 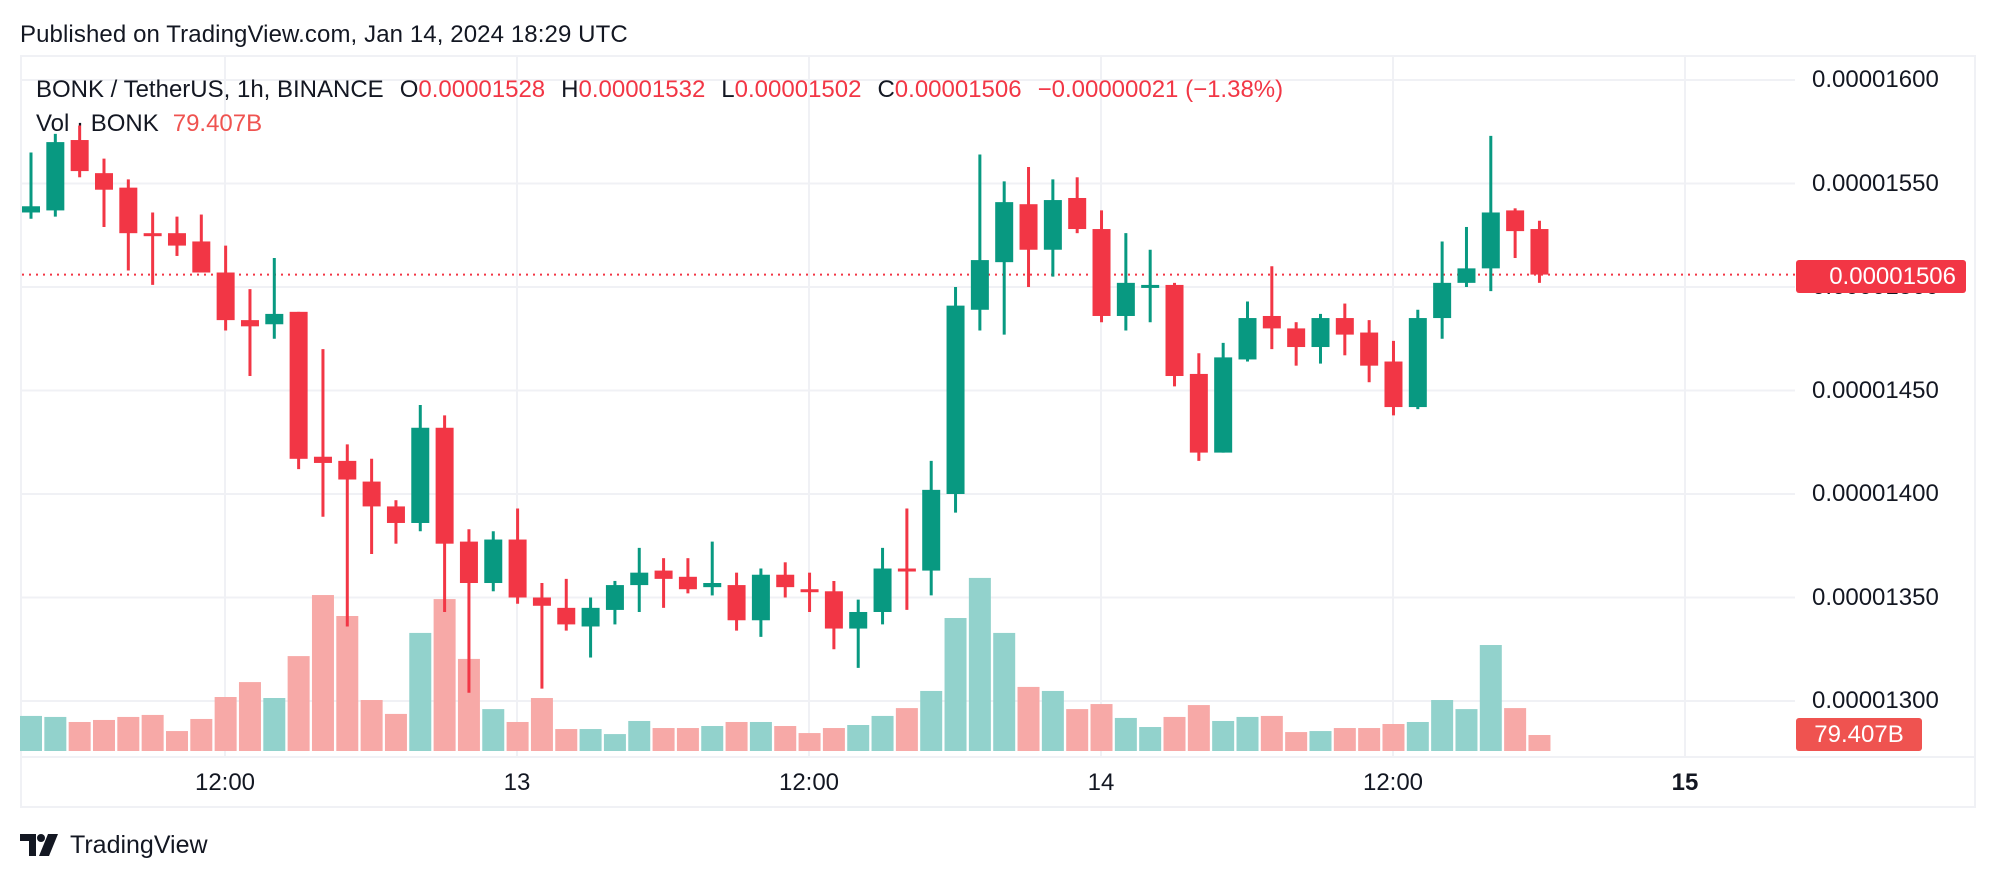 What do you see at coordinates (1875, 493) in the screenshot?
I see `price-tick-label: 0.00001400` at bounding box center [1875, 493].